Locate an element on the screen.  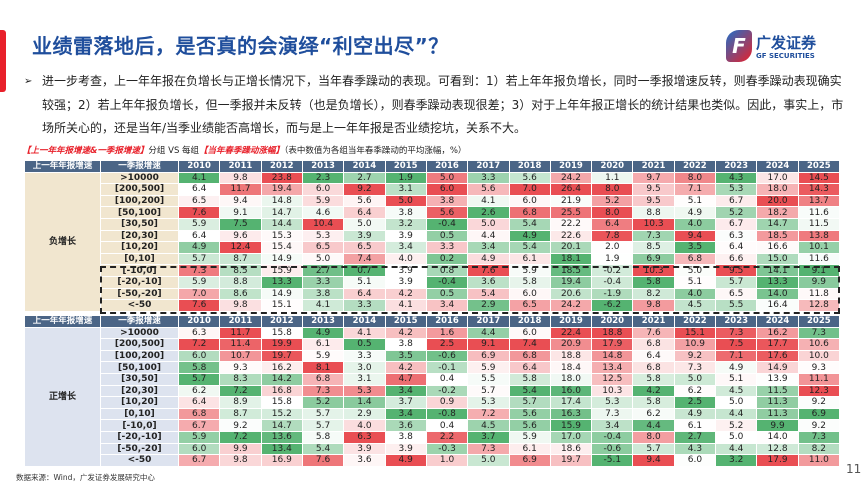
value-cell: -0.2 is located at coordinates (447, 391).